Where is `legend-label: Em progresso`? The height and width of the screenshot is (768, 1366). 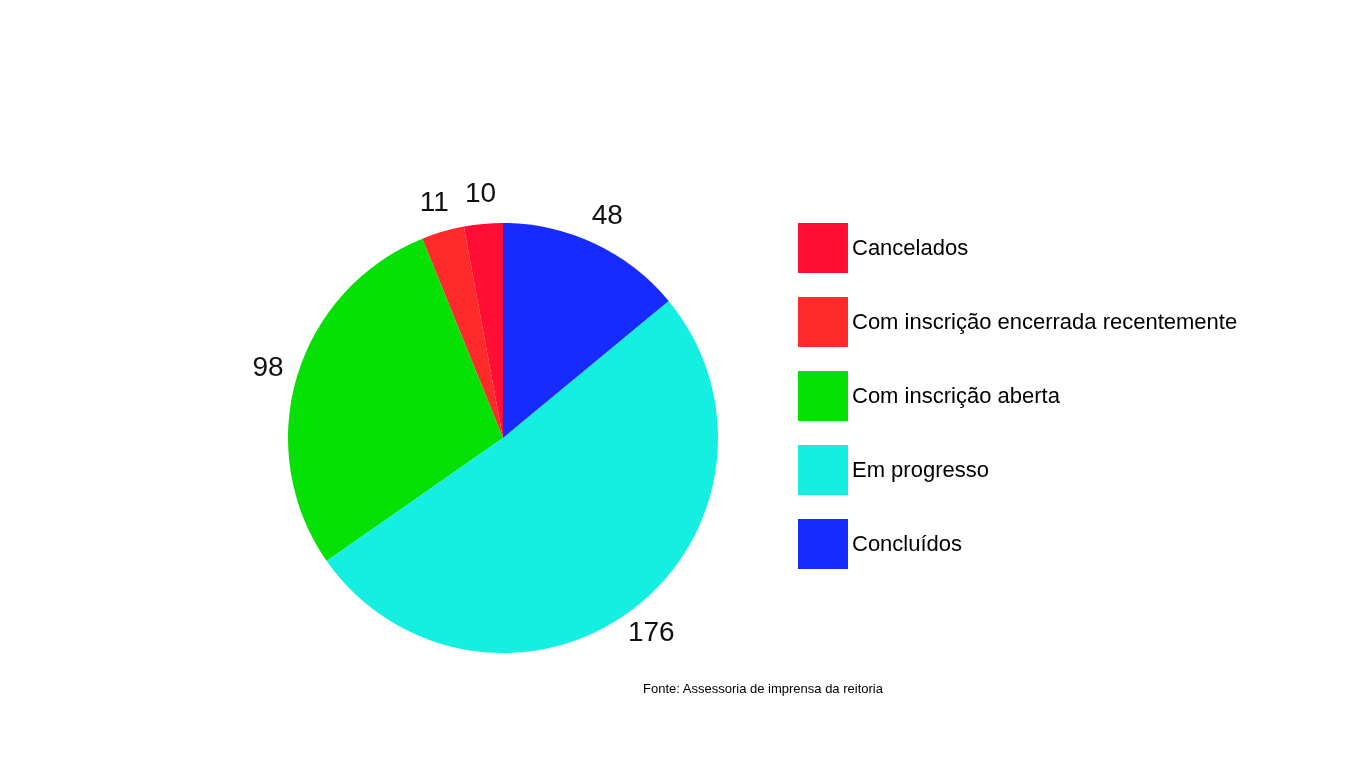 legend-label: Em progresso is located at coordinates (920, 469).